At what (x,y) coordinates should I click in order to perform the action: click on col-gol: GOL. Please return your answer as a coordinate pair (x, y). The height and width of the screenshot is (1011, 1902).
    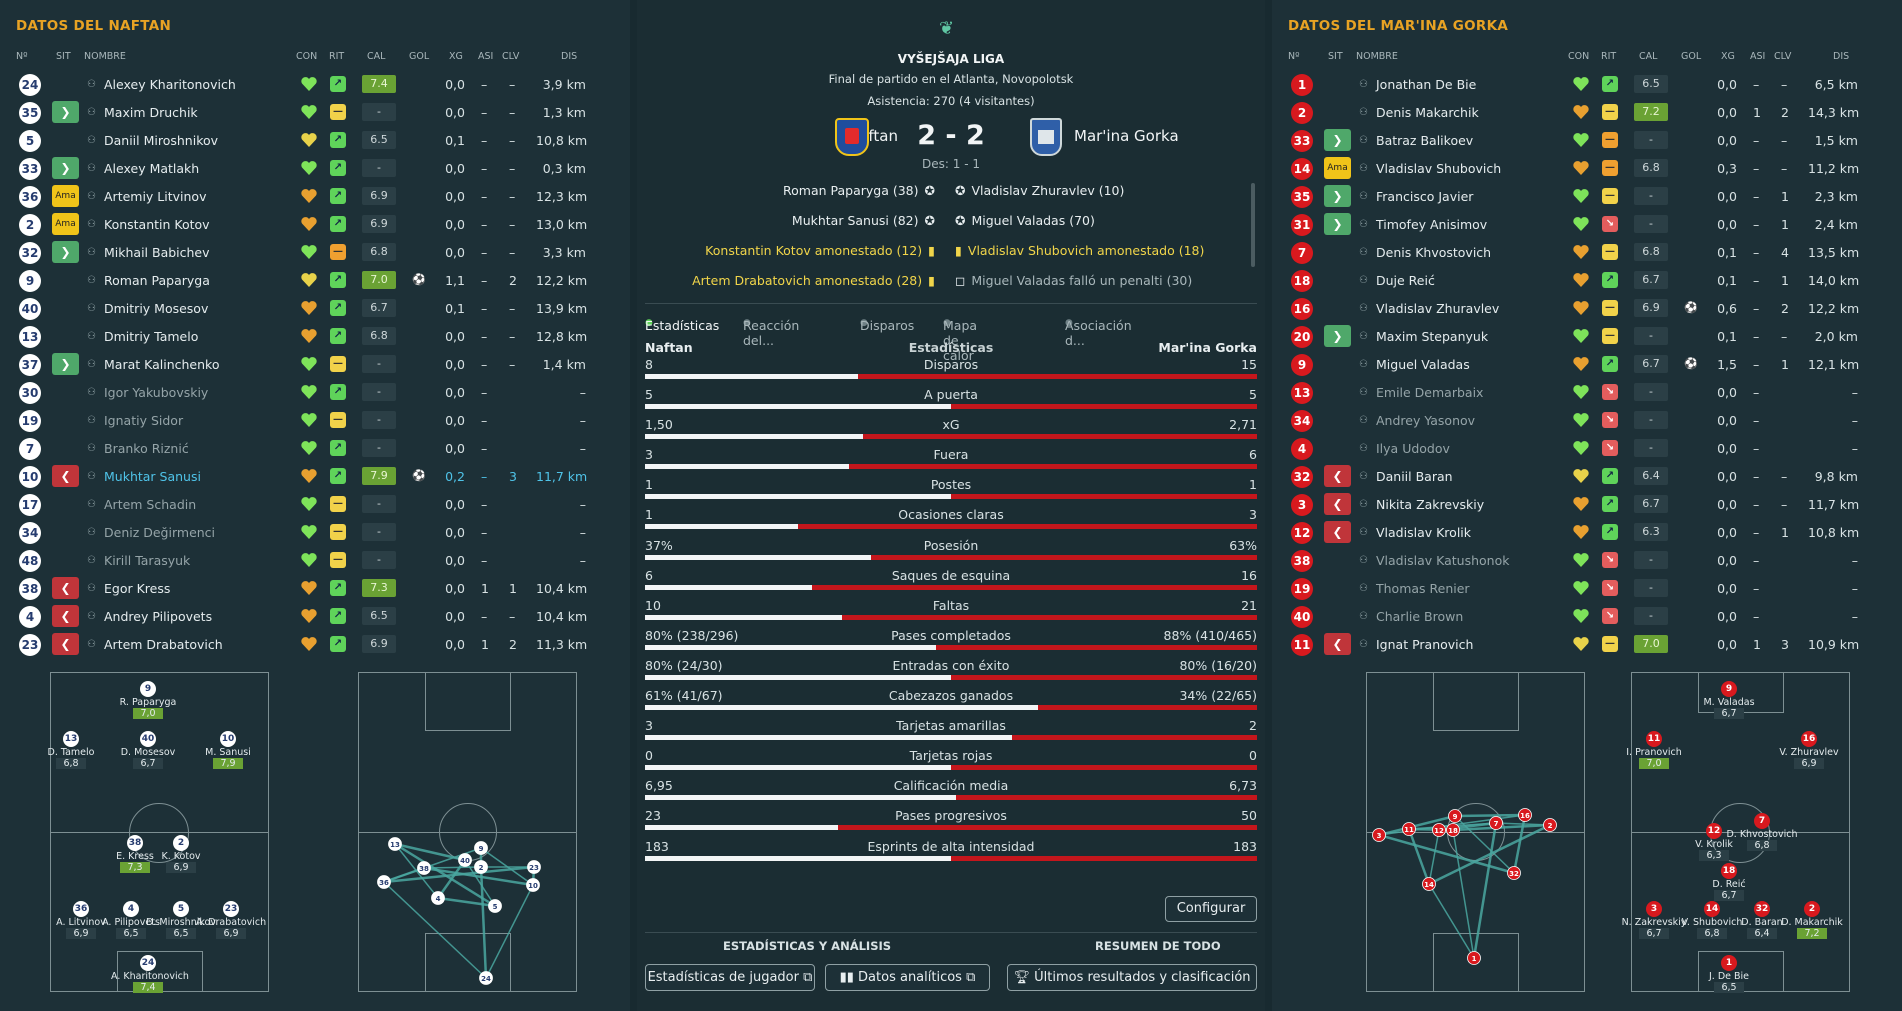
    Looking at the image, I should click on (419, 56).